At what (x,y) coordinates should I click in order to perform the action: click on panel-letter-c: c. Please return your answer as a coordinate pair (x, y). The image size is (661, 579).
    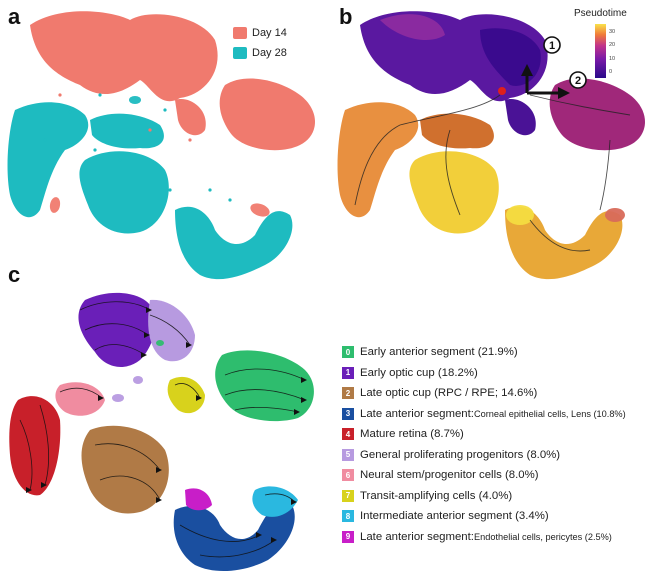
    Looking at the image, I should click on (14, 274).